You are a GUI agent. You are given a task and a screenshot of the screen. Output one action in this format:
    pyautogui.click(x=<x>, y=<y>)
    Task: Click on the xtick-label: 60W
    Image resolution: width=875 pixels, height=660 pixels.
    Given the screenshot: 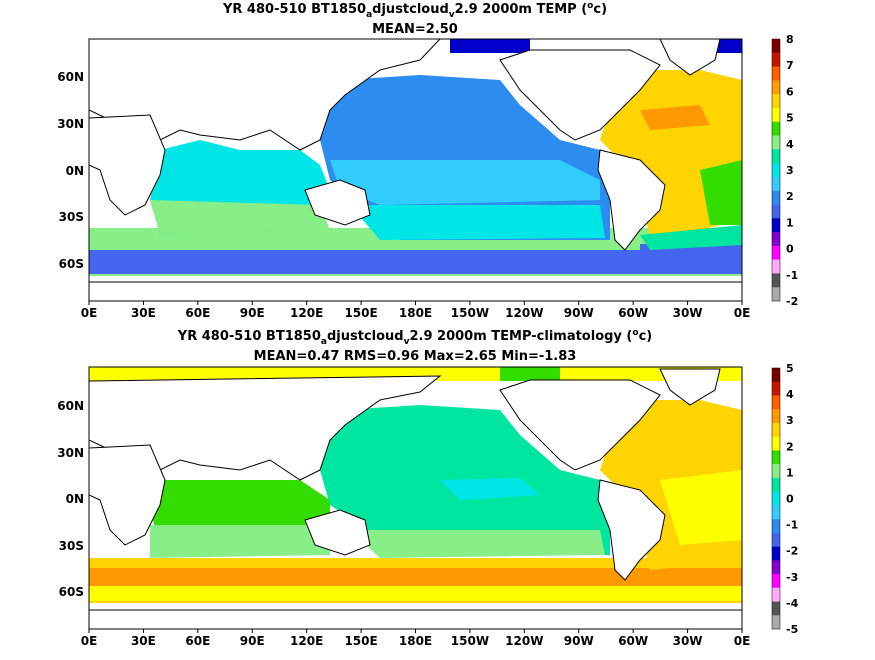 What is the action you would take?
    pyautogui.click(x=633, y=313)
    